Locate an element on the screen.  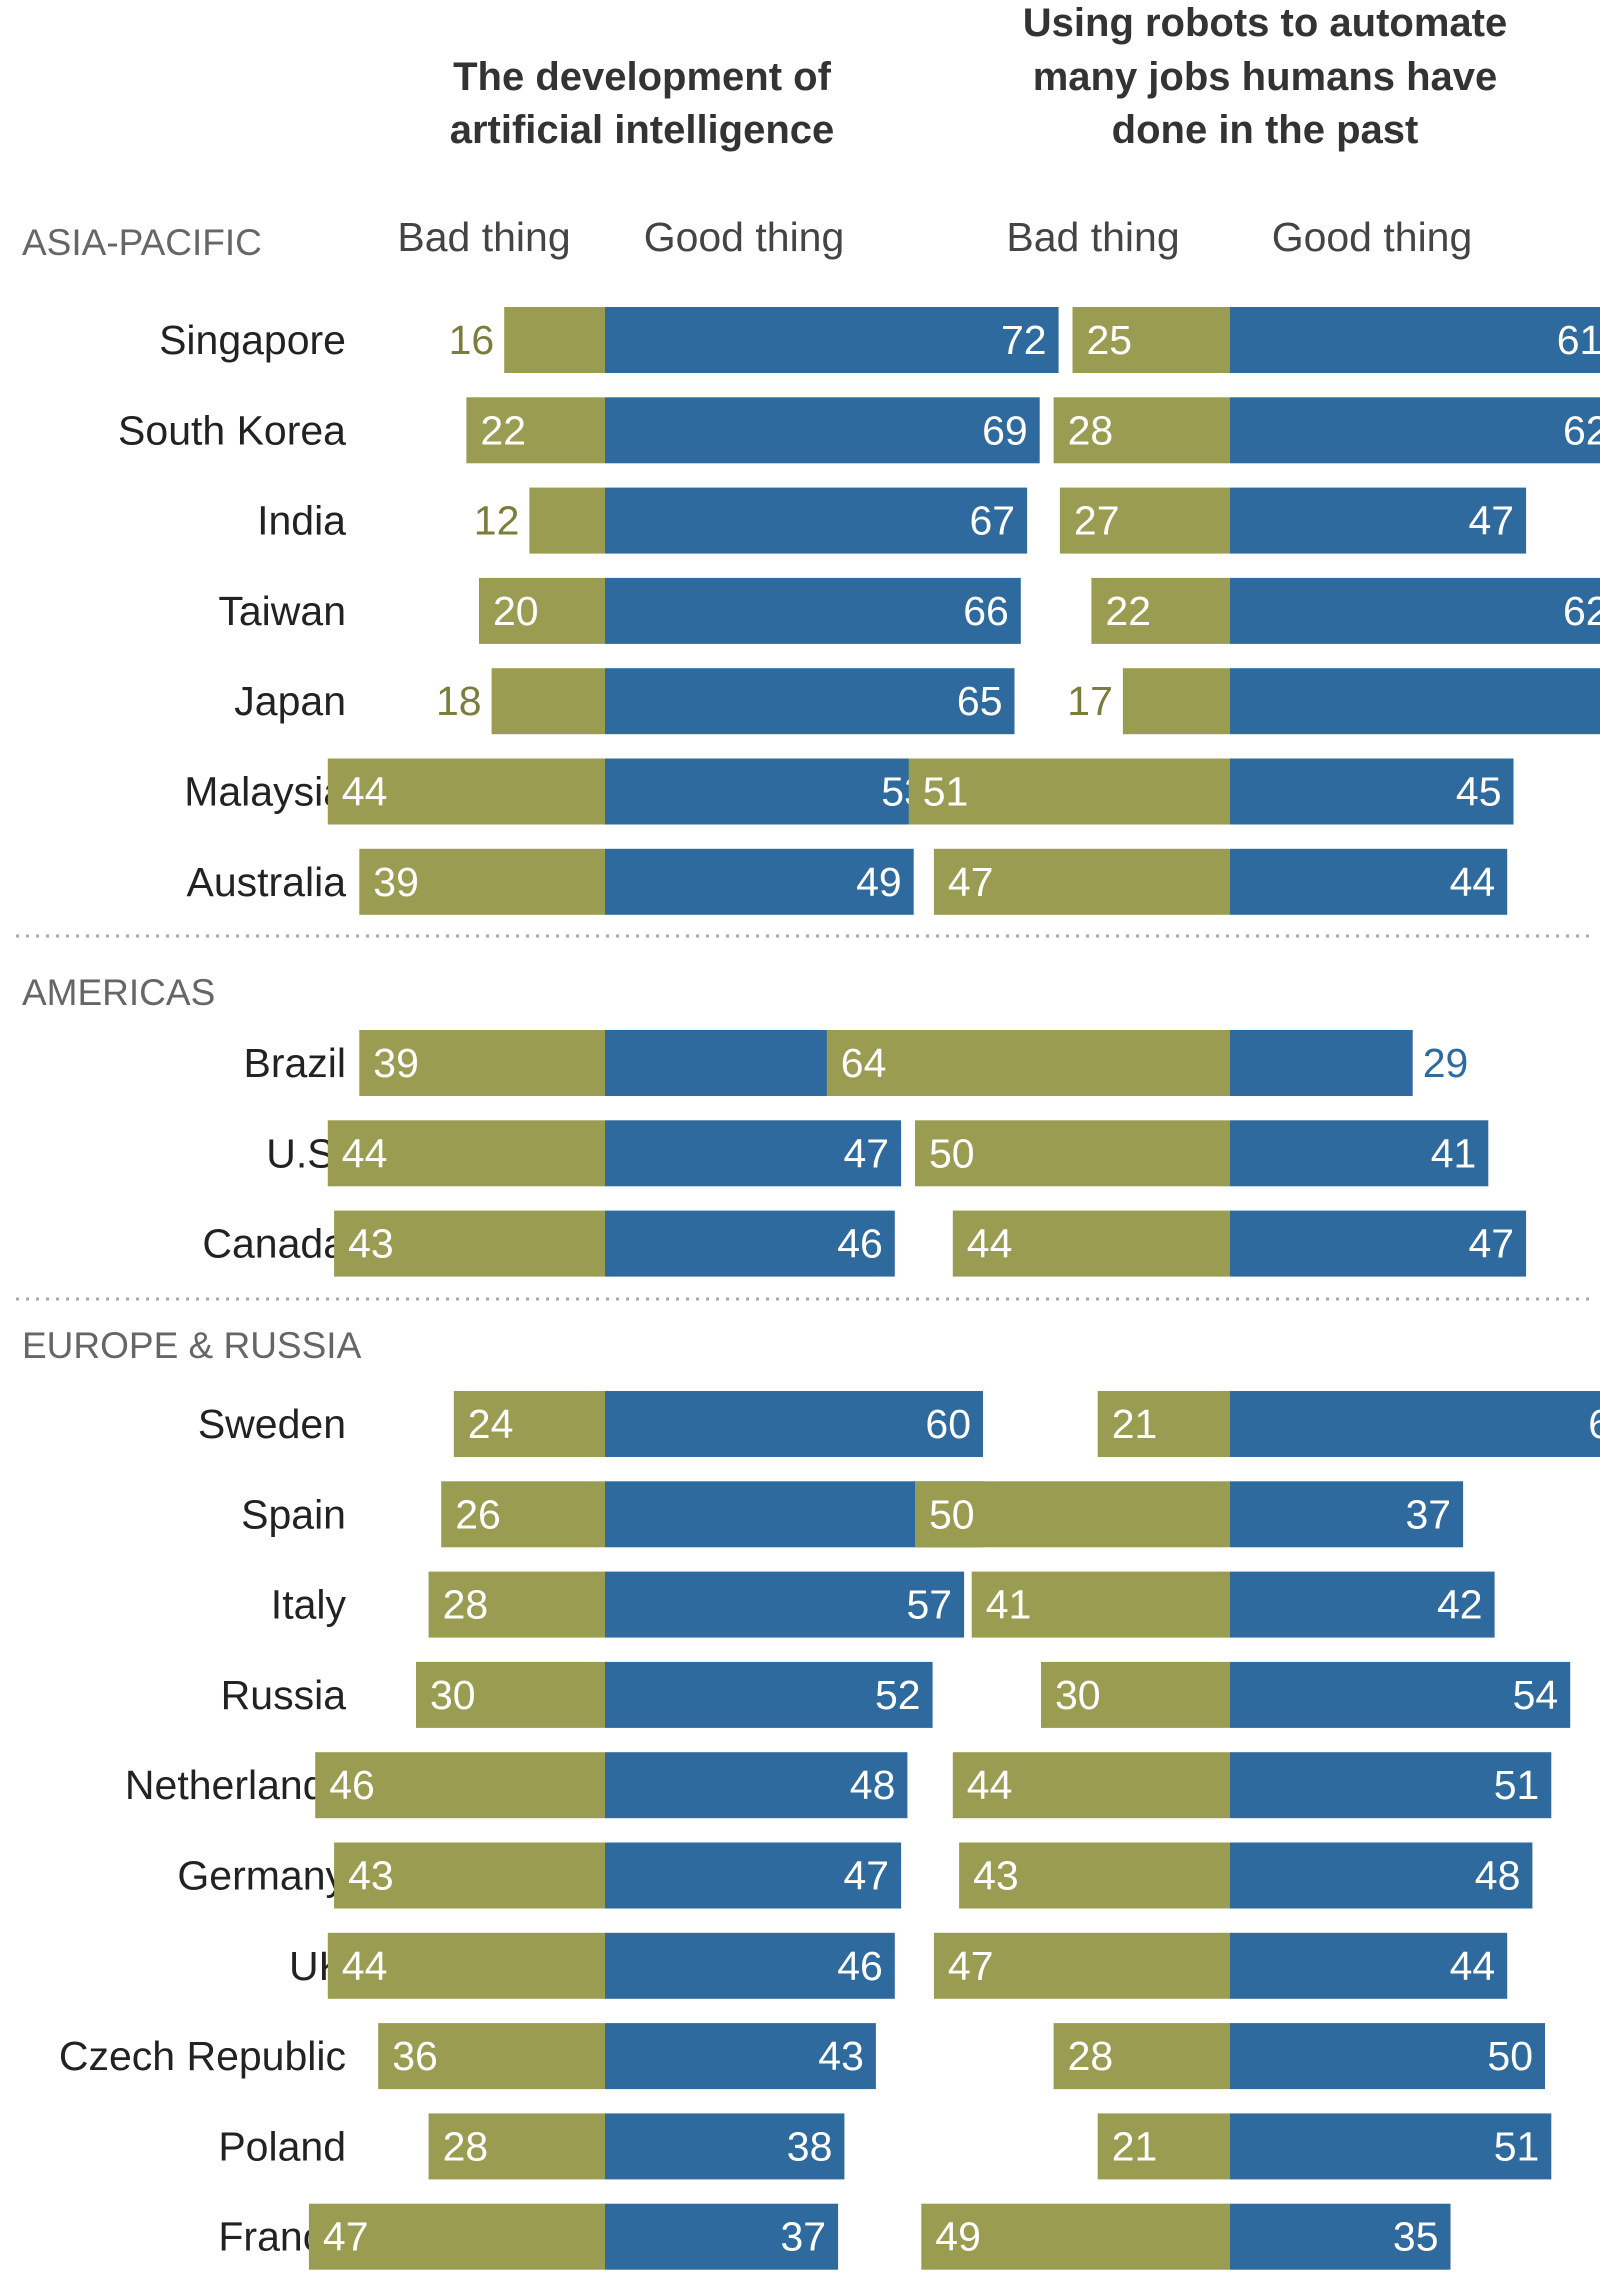
region-label: EUROPE & RUSSIA is located at coordinates (192, 1345).